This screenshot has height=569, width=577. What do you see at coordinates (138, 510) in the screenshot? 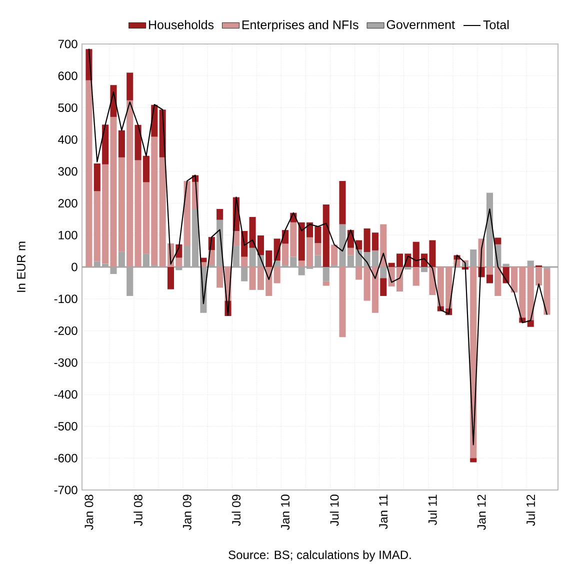
I see `x-tick-label: Jul 08` at bounding box center [138, 510].